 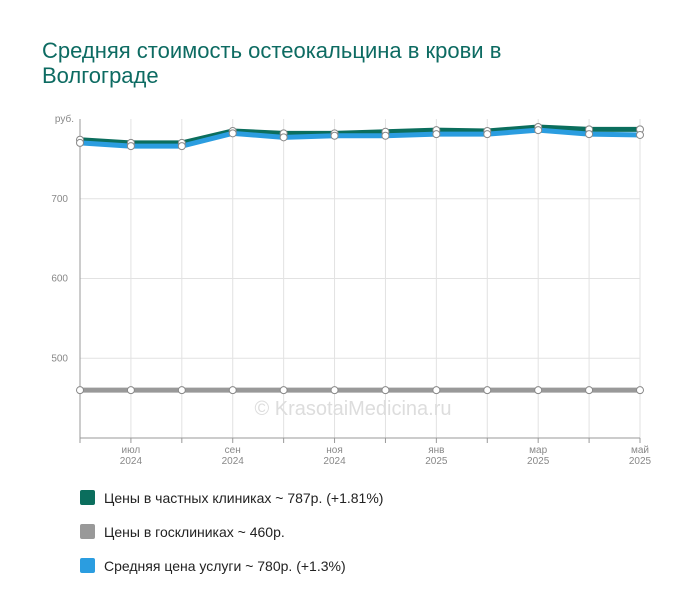 I want to click on legend-label: Средняя цена услуги ~ 780р. (+1.3%), so click(x=225, y=566).